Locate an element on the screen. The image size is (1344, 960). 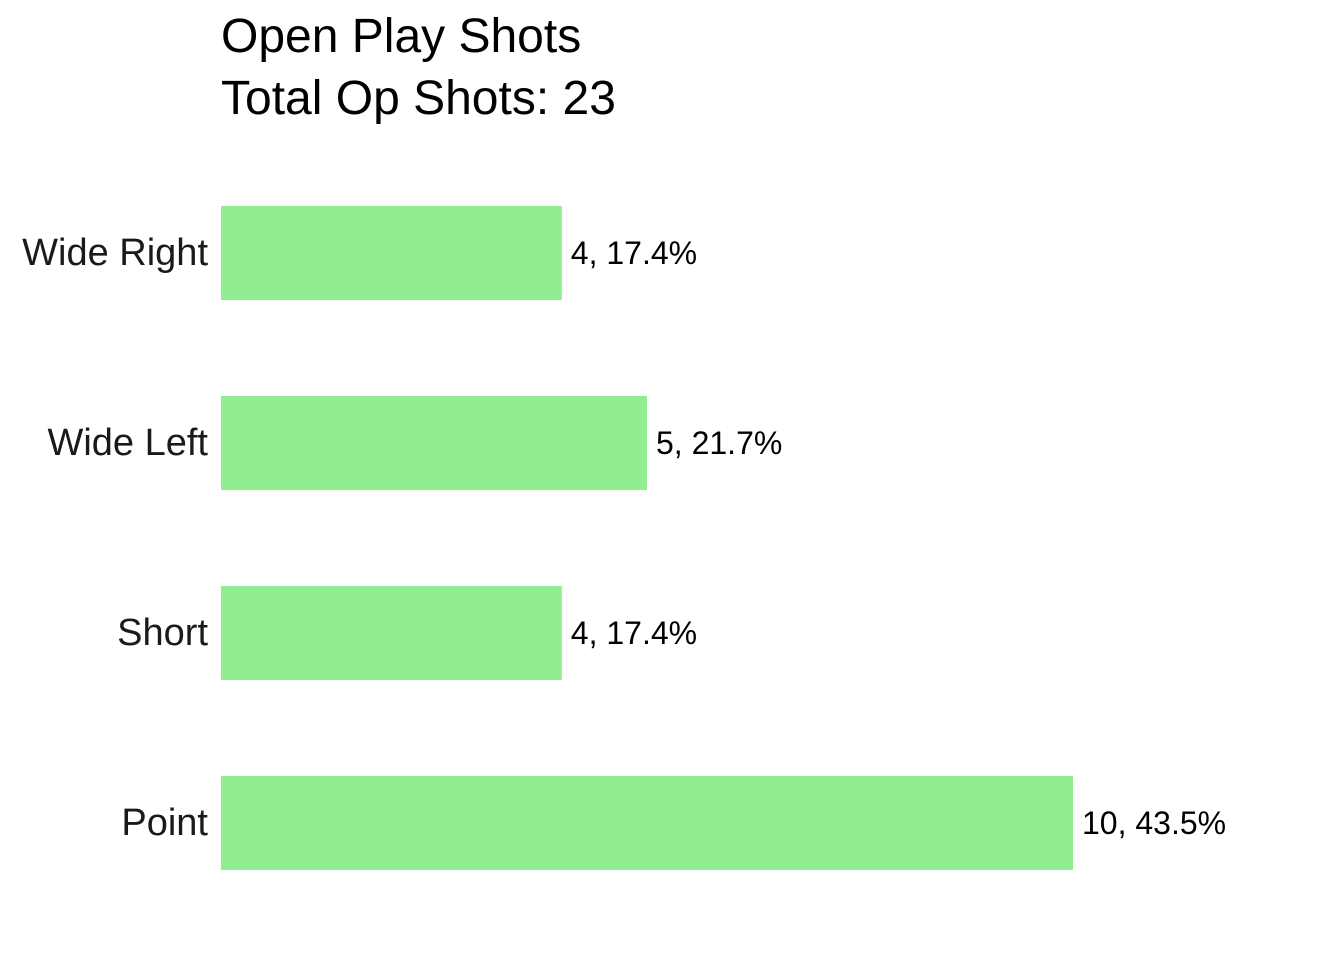
data-label-short: 4, 17.4% is located at coordinates (634, 633).